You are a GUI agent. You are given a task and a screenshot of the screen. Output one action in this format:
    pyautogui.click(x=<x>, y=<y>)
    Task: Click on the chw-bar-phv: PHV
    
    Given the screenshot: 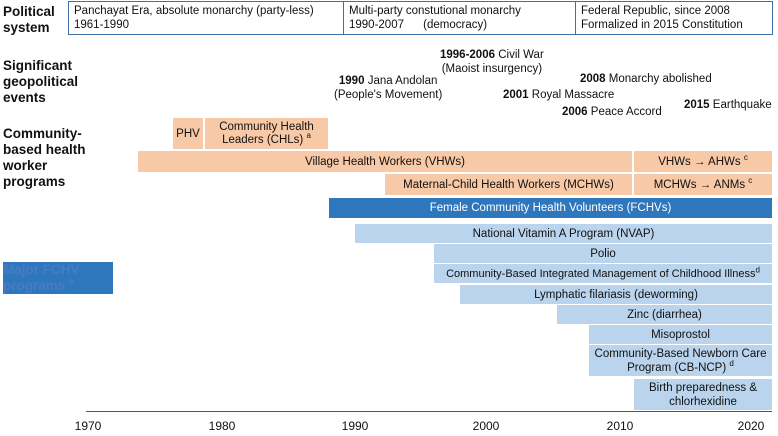 What is the action you would take?
    pyautogui.click(x=188, y=133)
    